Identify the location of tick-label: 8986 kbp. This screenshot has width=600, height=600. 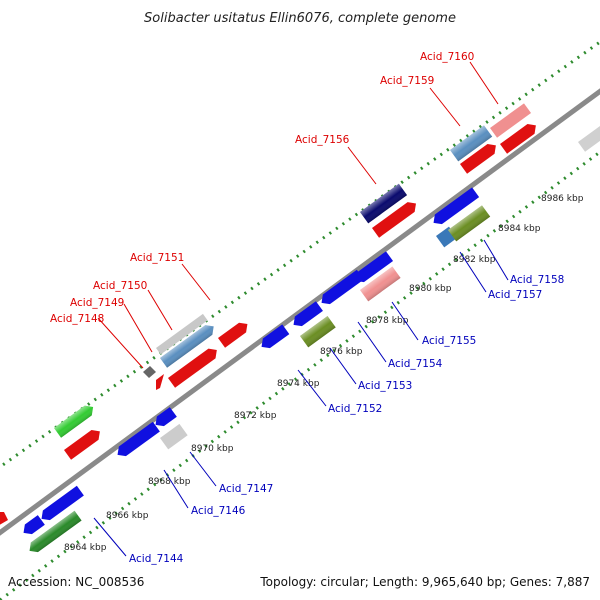
(562, 199).